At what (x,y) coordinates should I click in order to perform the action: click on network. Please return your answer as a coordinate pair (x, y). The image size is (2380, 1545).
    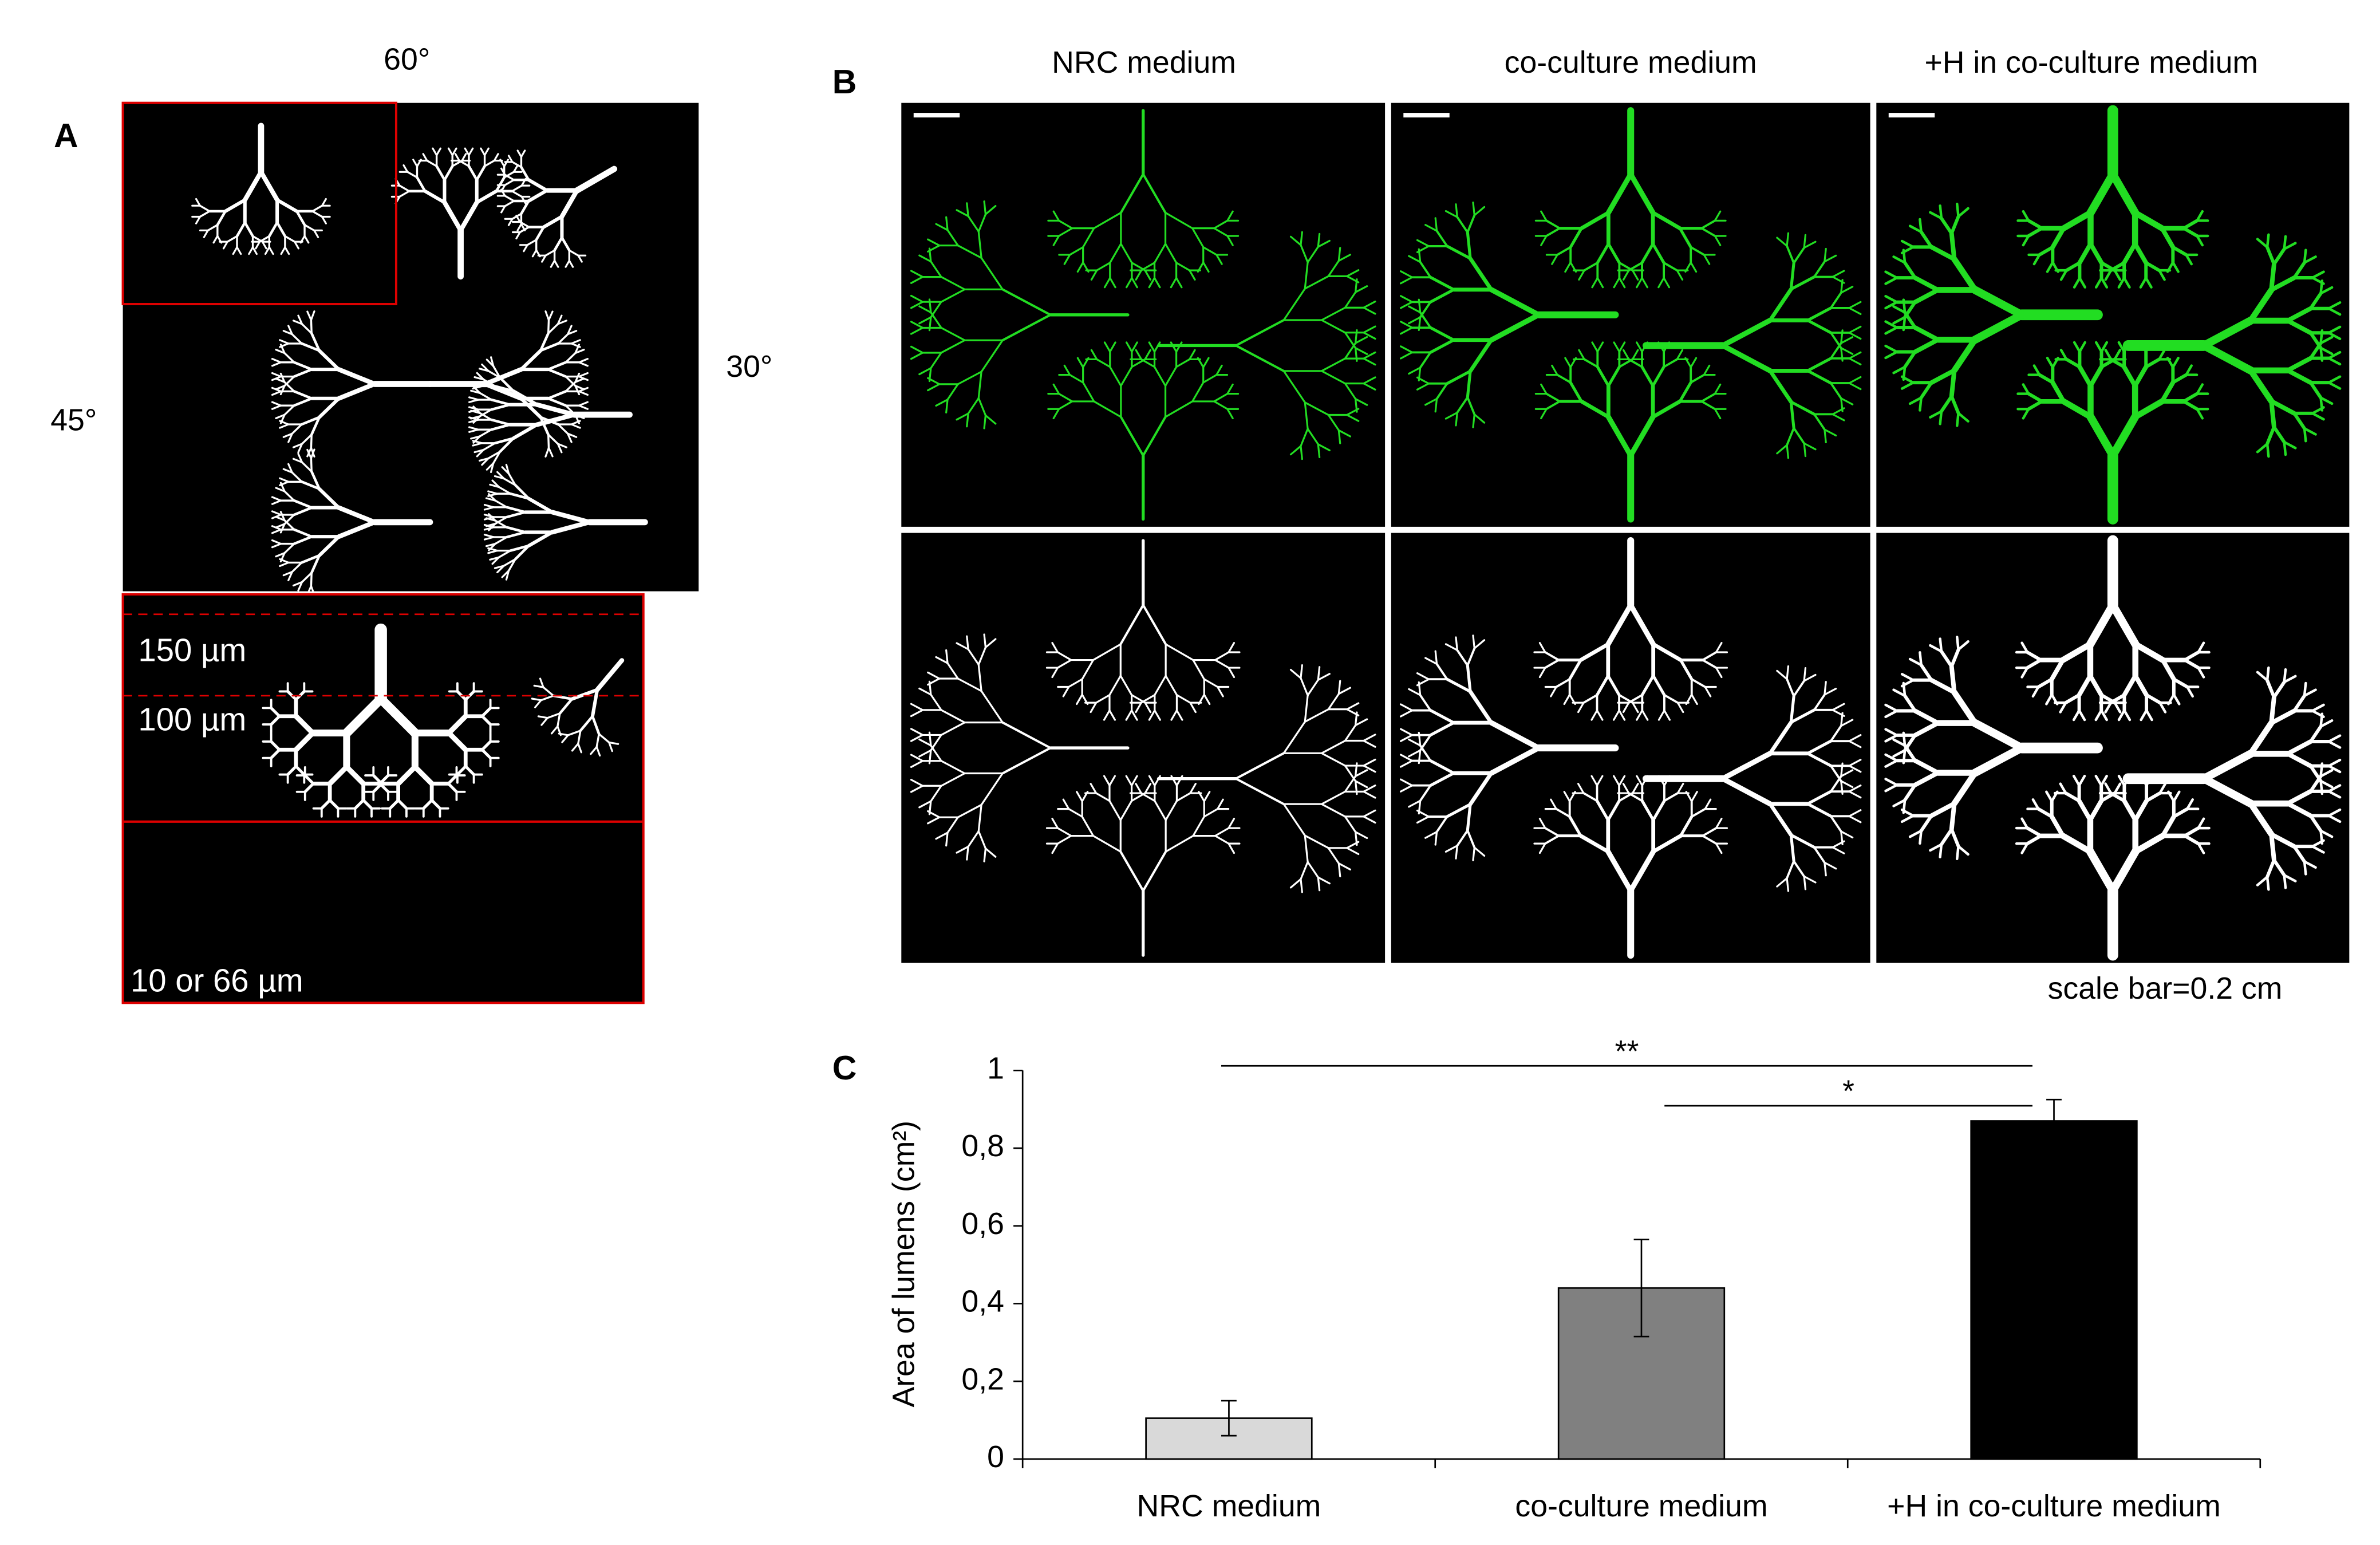
    Looking at the image, I should click on (1630, 748).